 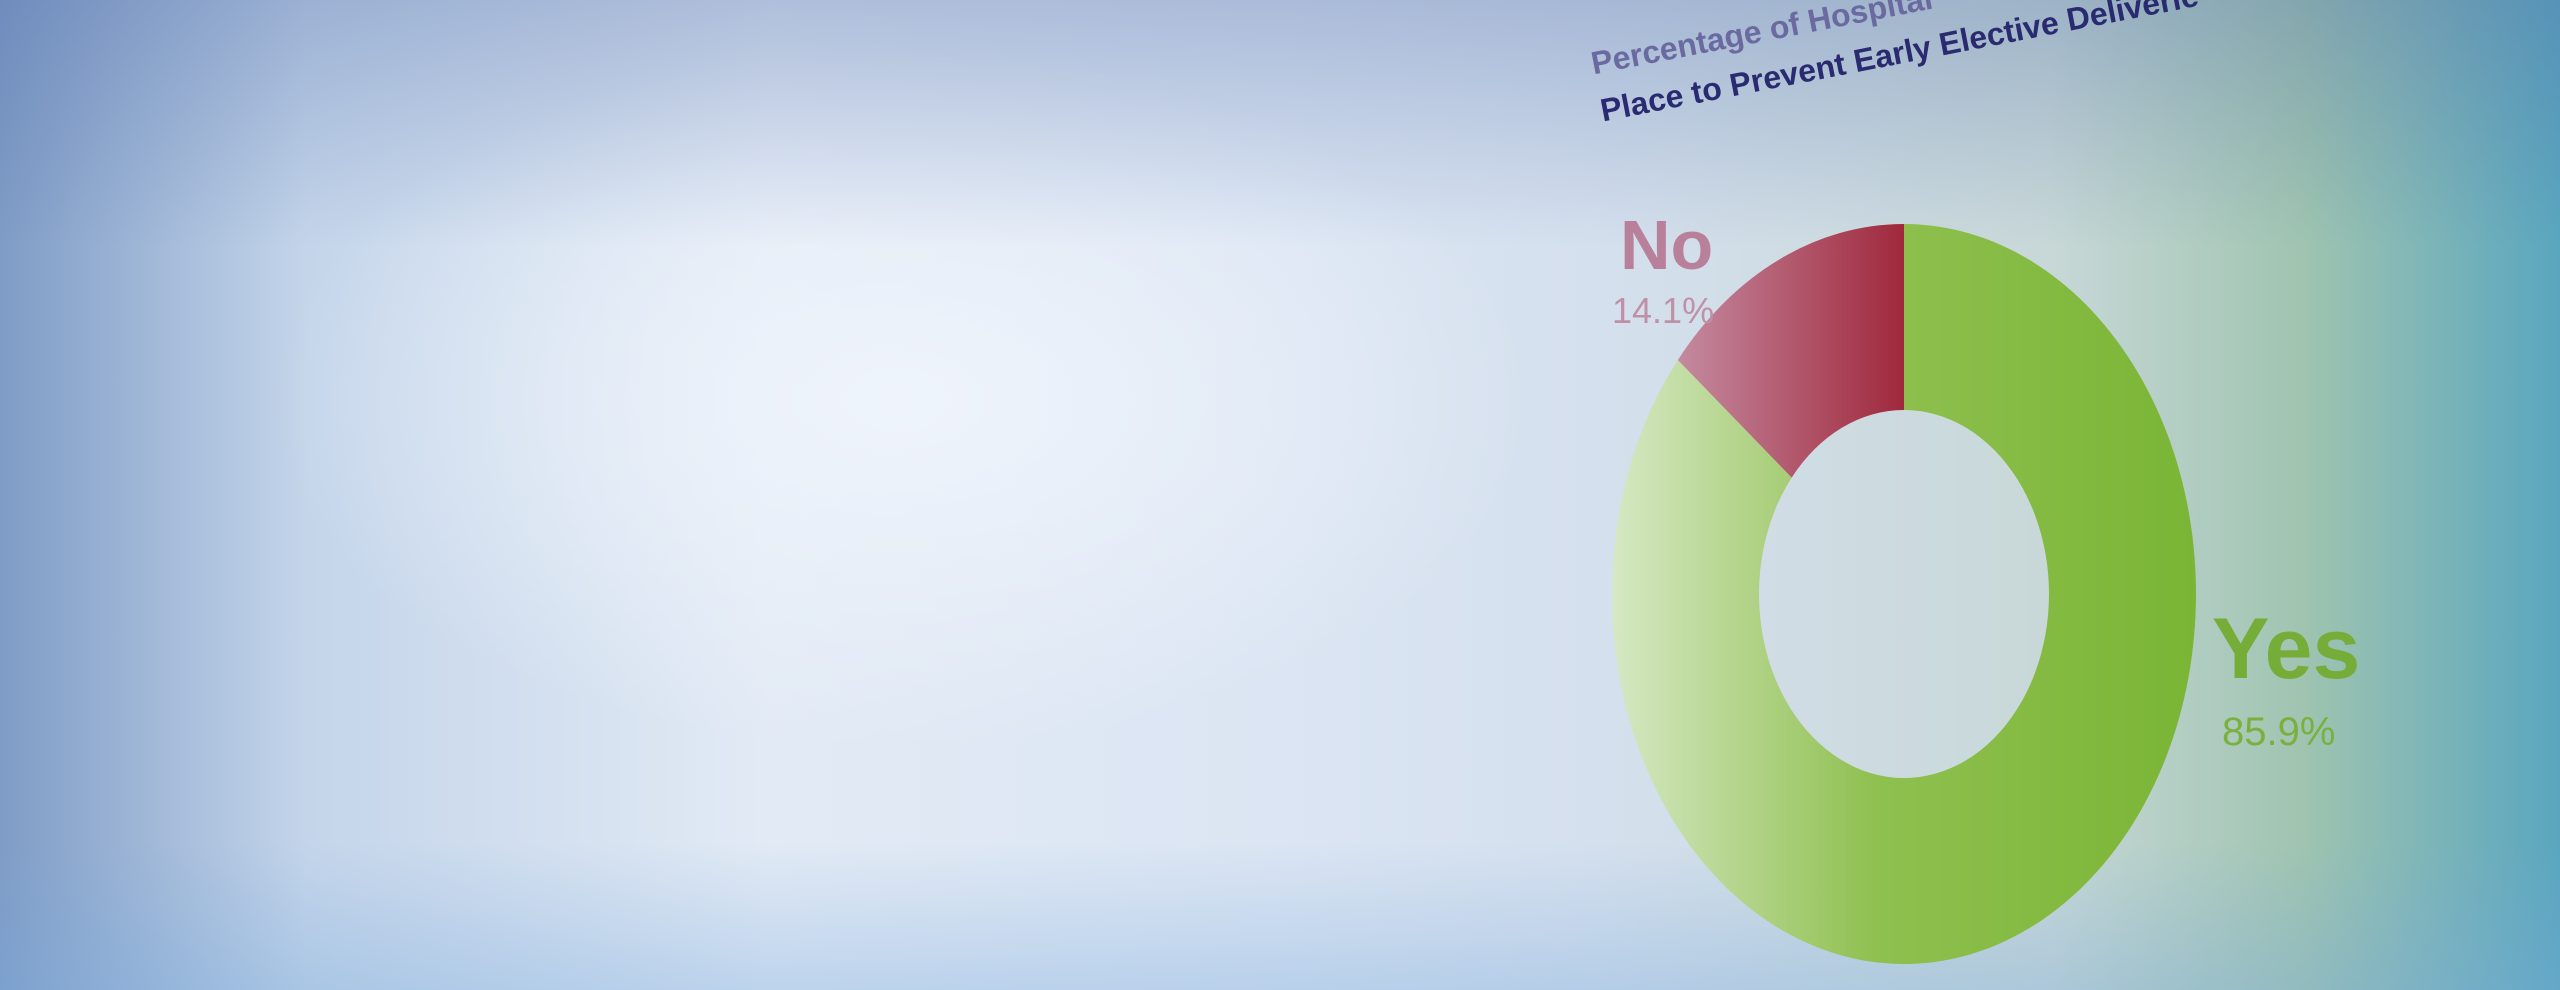 What do you see at coordinates (1663, 310) in the screenshot?
I see `value-no: 14.1%` at bounding box center [1663, 310].